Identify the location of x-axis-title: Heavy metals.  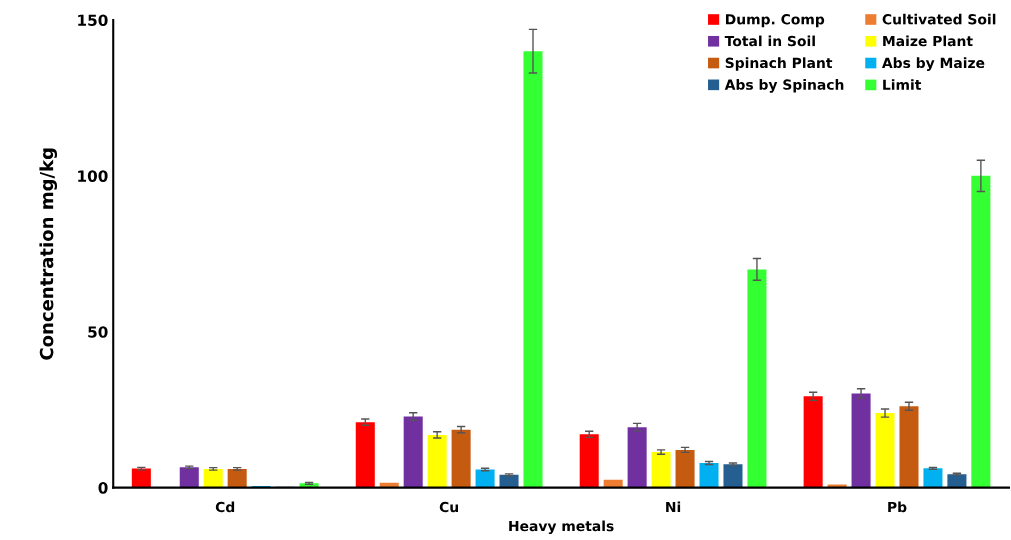
(561, 527).